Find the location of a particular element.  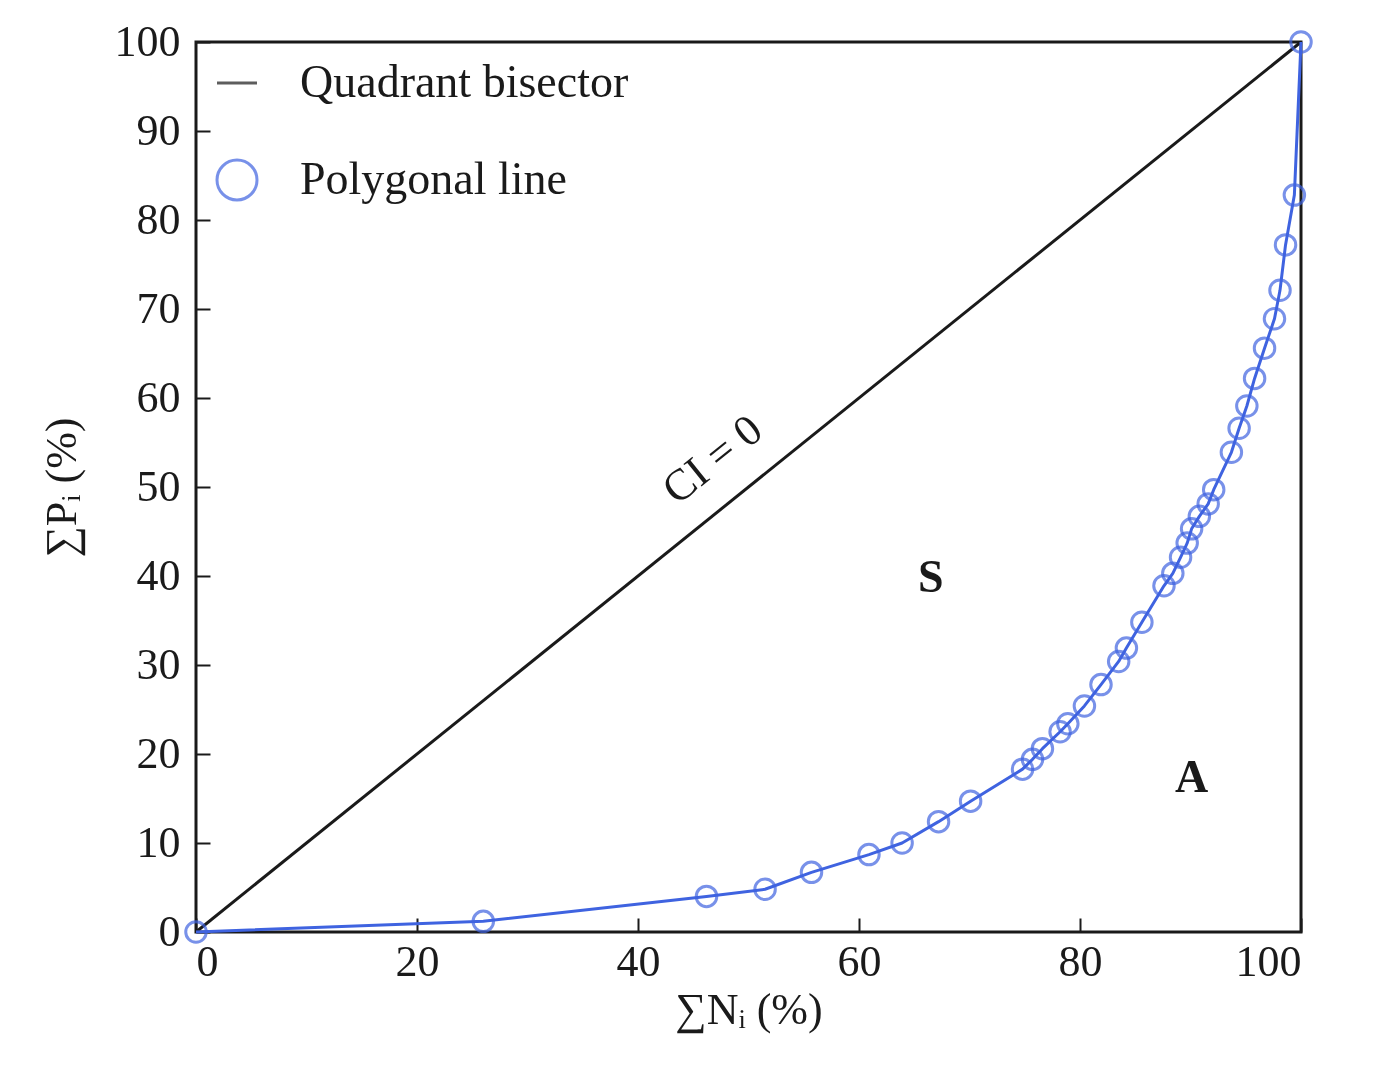

annotation: CI = 0 is located at coordinates (712, 459).